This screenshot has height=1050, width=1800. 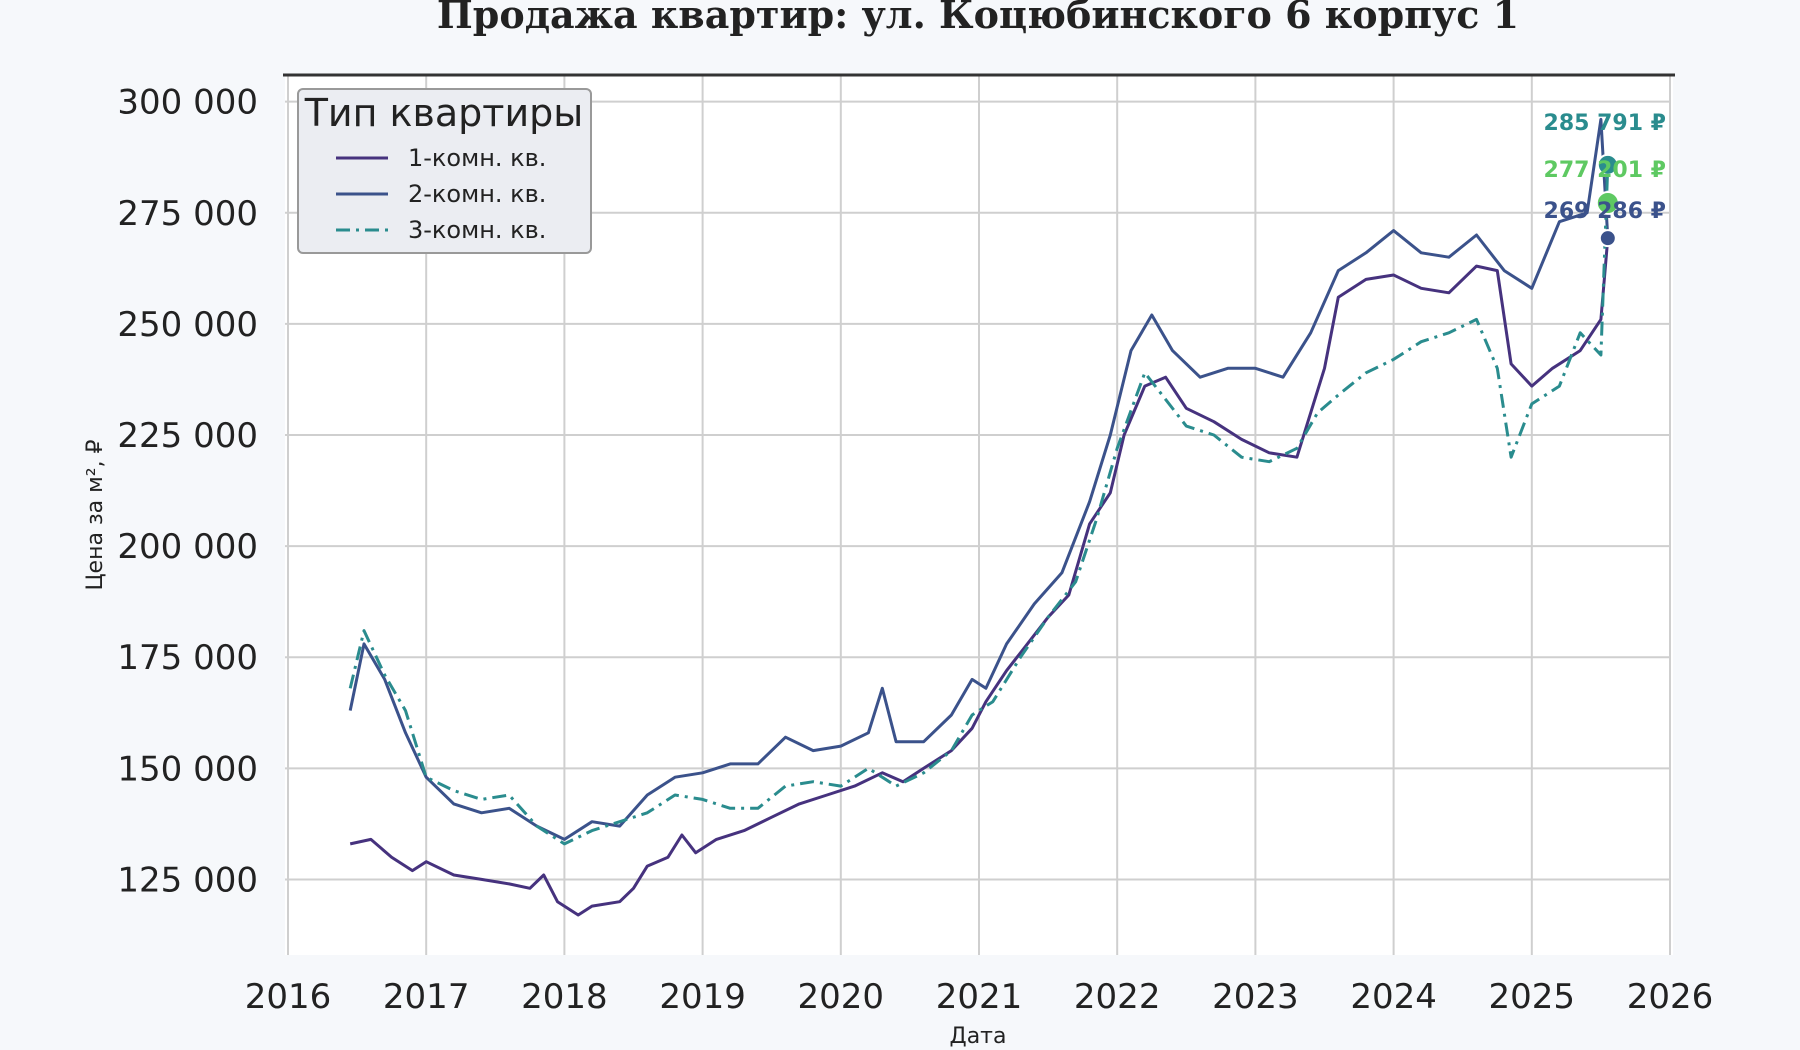 I want to click on y-tick-label: 275 000, so click(x=187, y=214).